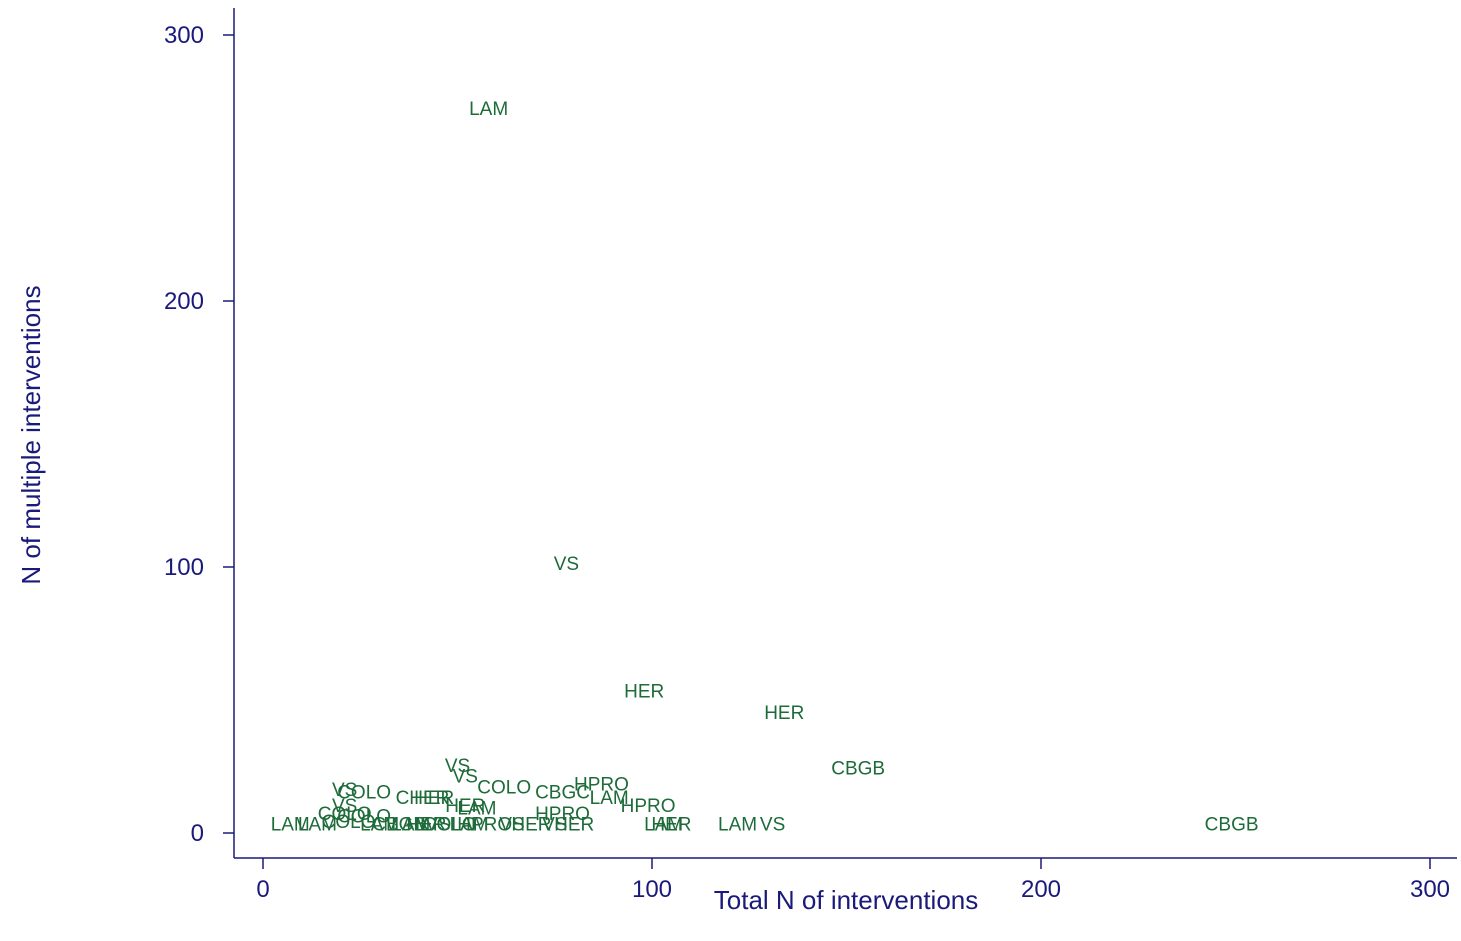  What do you see at coordinates (31, 434) in the screenshot?
I see `y-axis-title: N of multiple interventions` at bounding box center [31, 434].